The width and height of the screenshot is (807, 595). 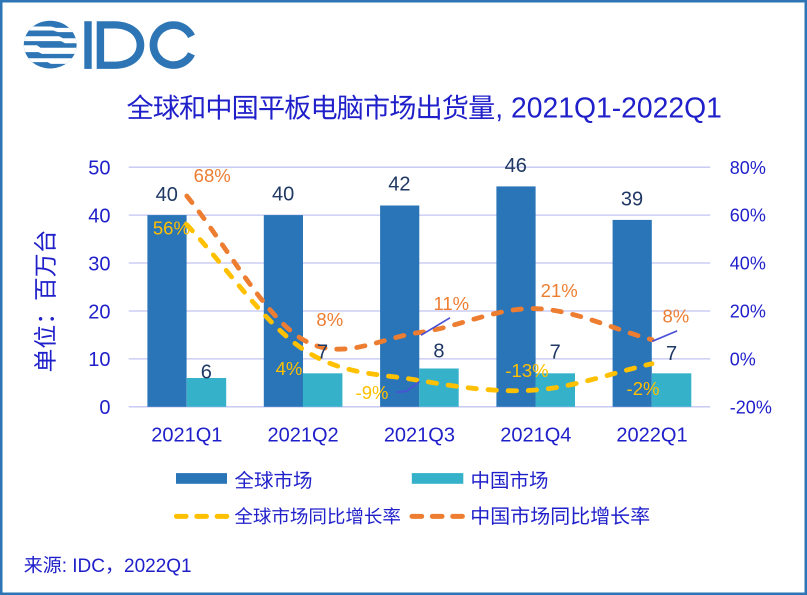 I want to click on svg-text: 11%, so click(x=451, y=303).